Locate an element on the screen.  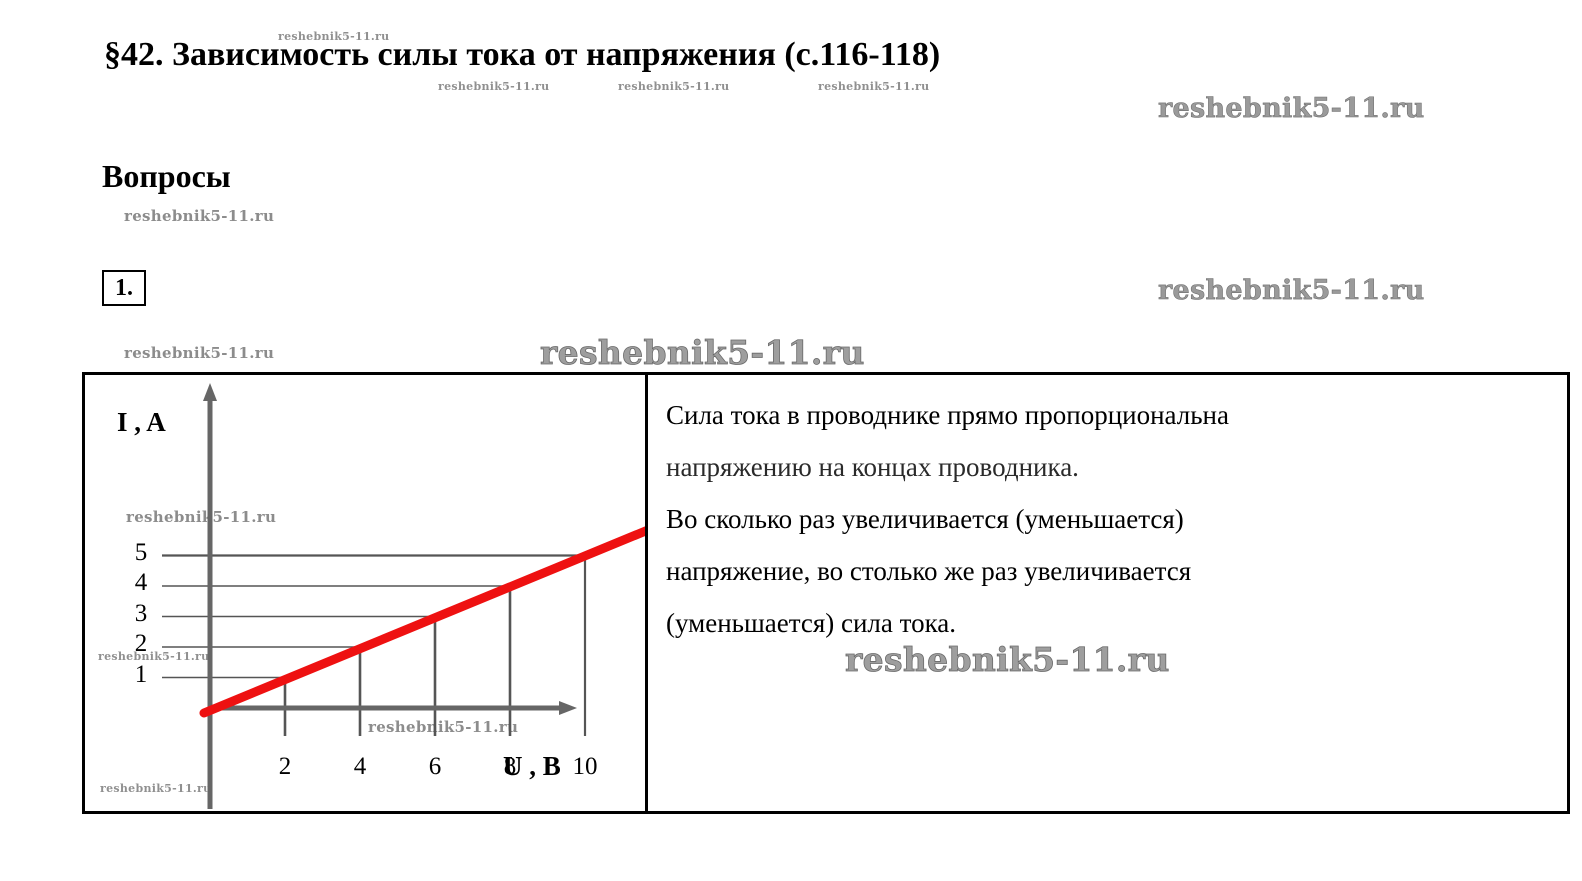
x-tick-label: 10 is located at coordinates (585, 766).